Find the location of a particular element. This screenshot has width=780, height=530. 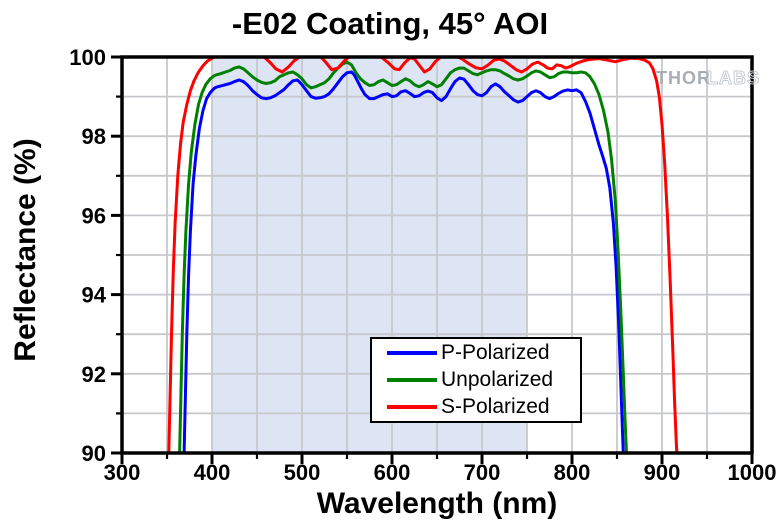

x-axis-title: Wavelength (nm) is located at coordinates (437, 503).